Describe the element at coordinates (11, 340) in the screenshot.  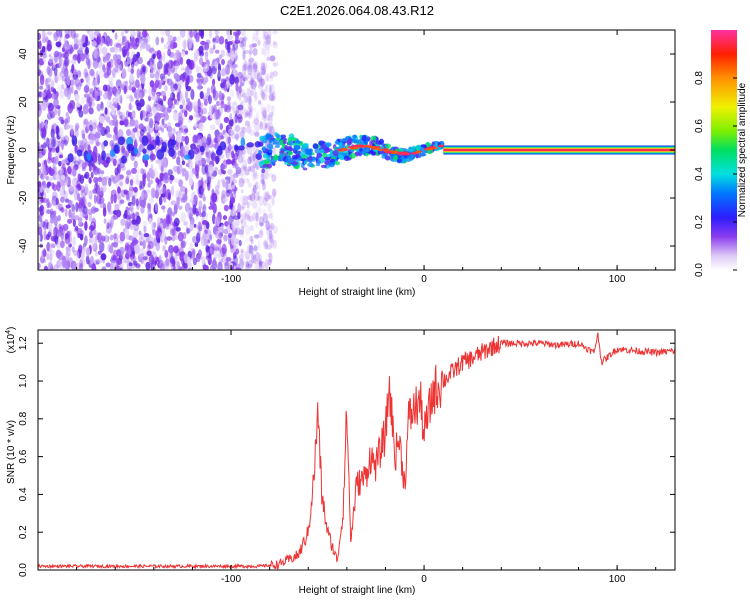
I see `svg-text: (x104)` at that location.